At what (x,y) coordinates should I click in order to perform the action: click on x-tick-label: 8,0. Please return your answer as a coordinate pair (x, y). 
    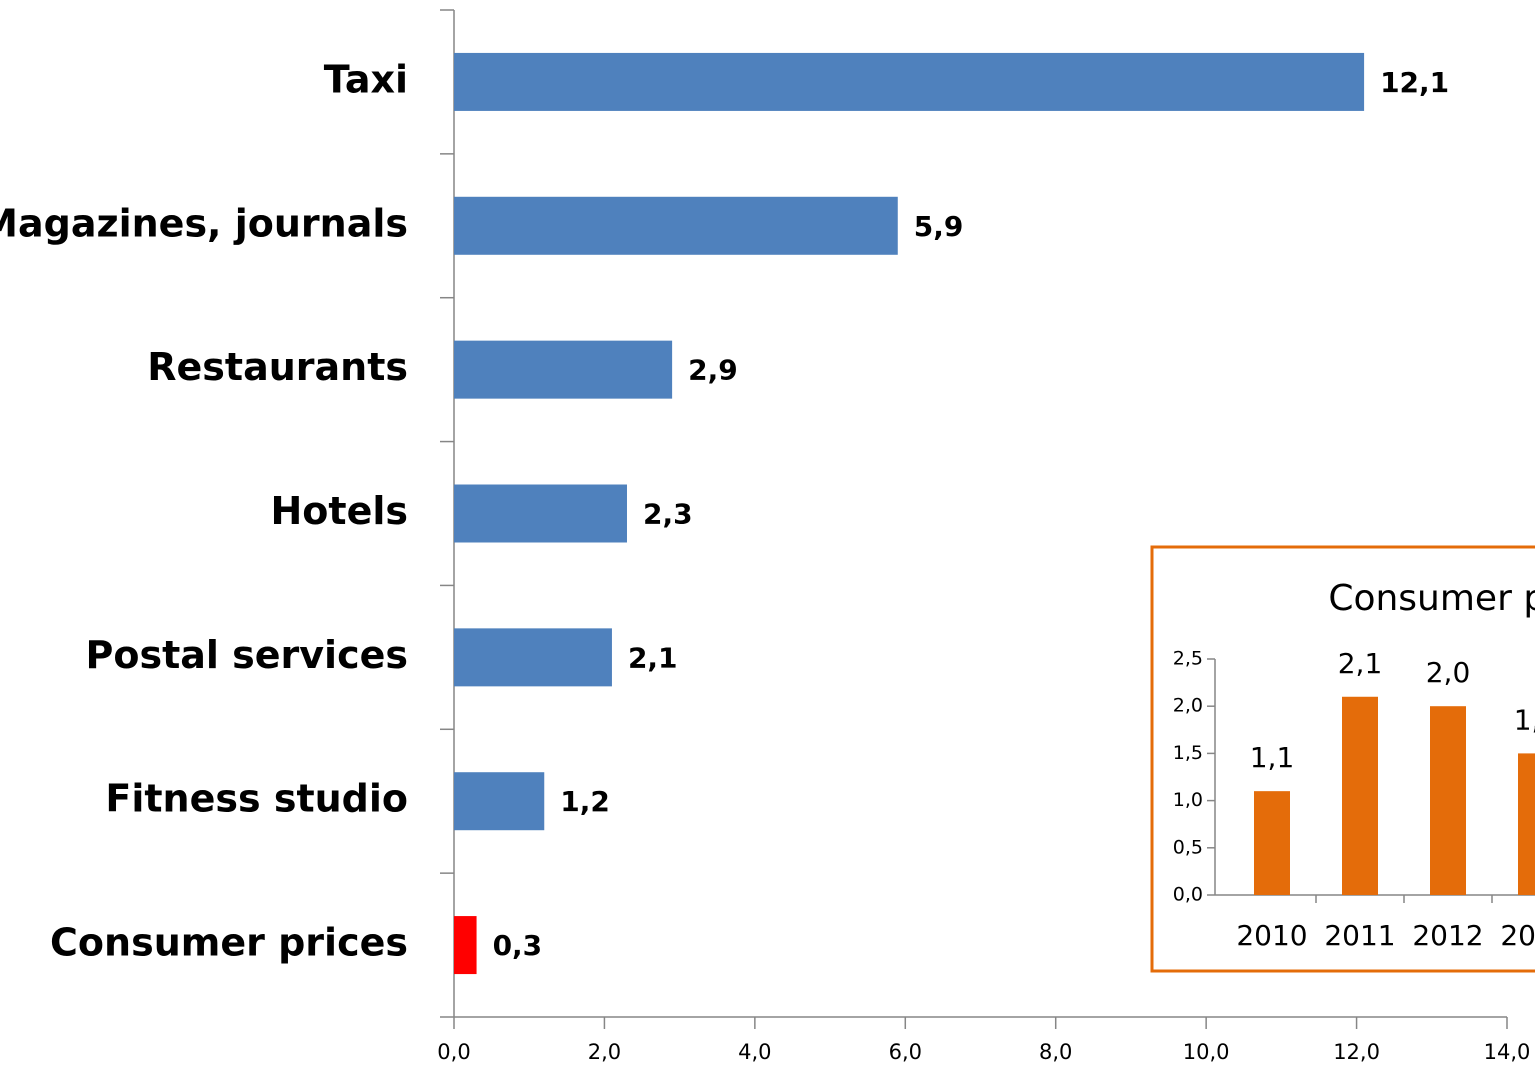
    Looking at the image, I should click on (1055, 1052).